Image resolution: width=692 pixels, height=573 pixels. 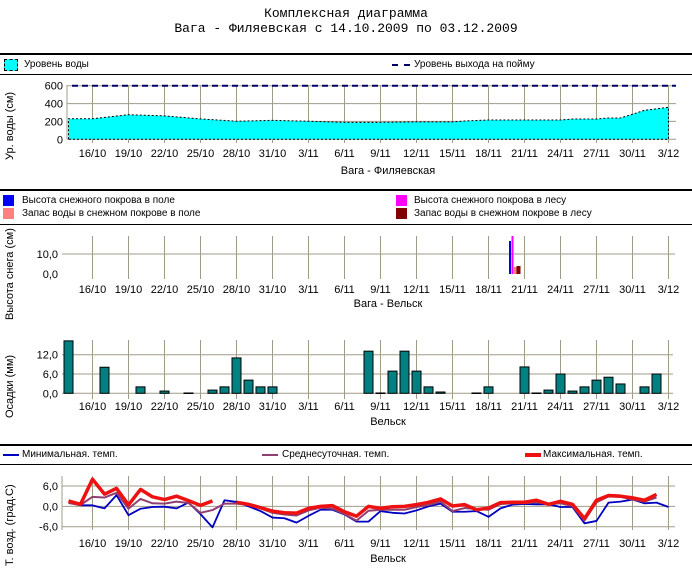 I want to click on legend-swe-field: Запас воды в снежном покрове в поле, so click(x=111, y=213).